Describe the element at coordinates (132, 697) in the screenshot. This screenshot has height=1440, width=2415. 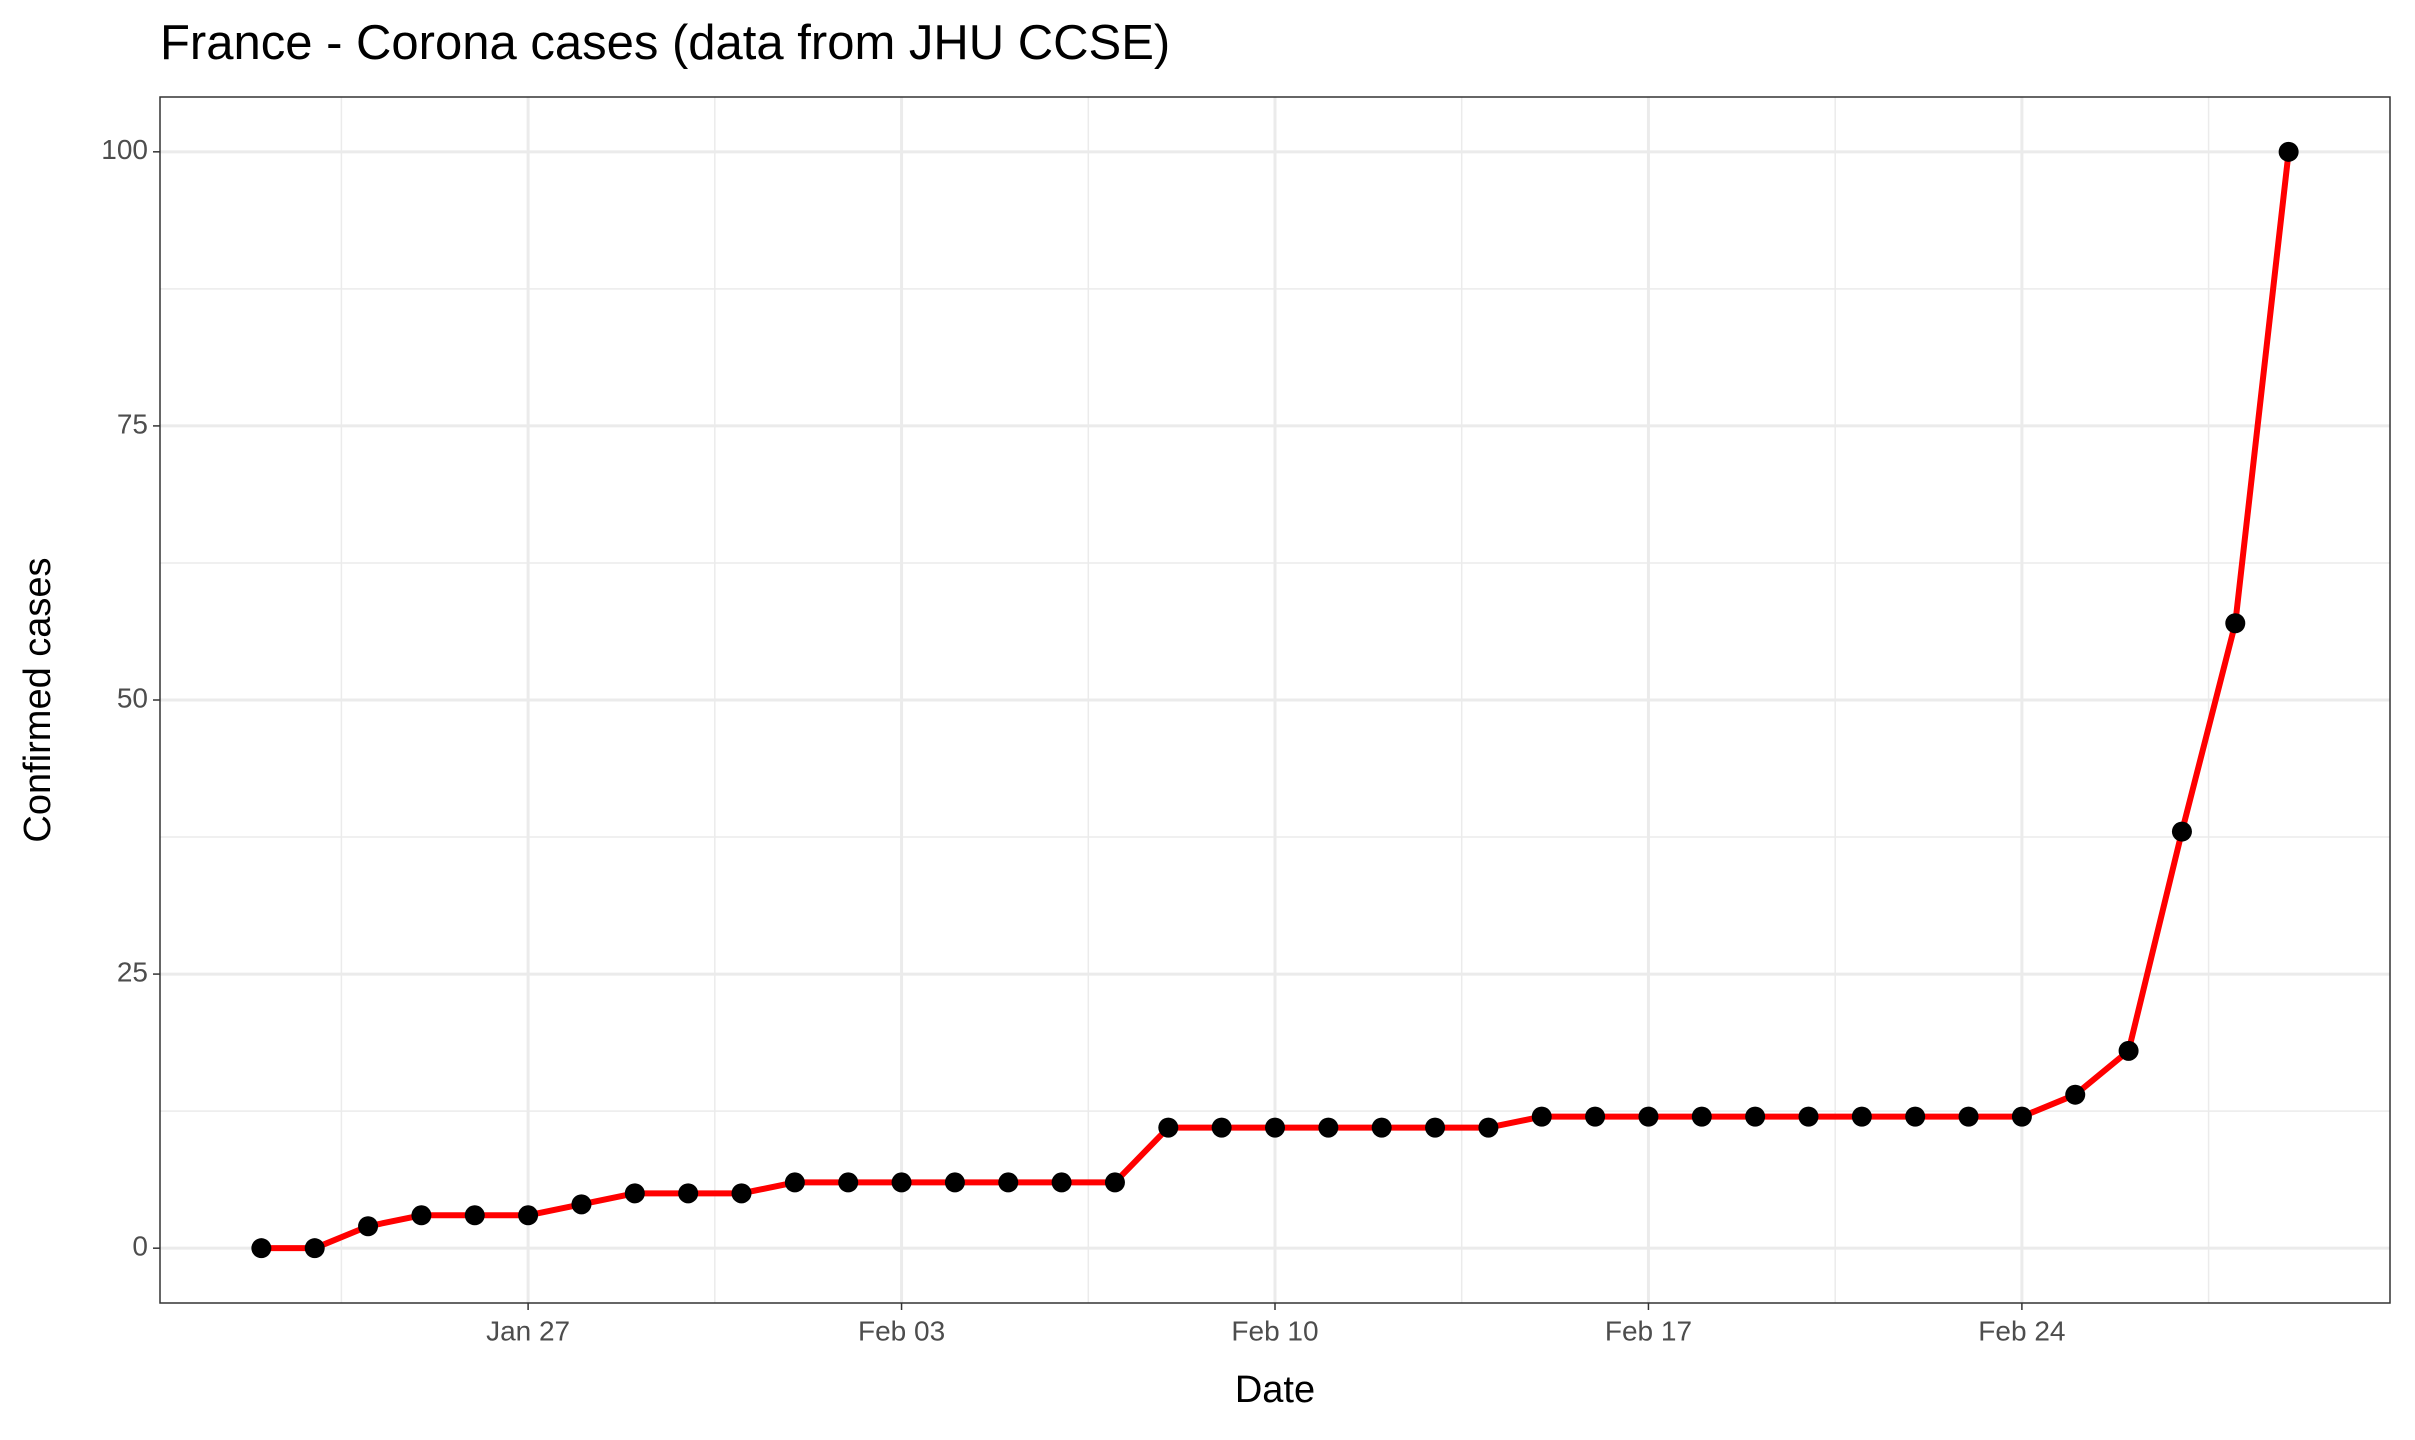
I see `y-tick-label: 50` at that location.